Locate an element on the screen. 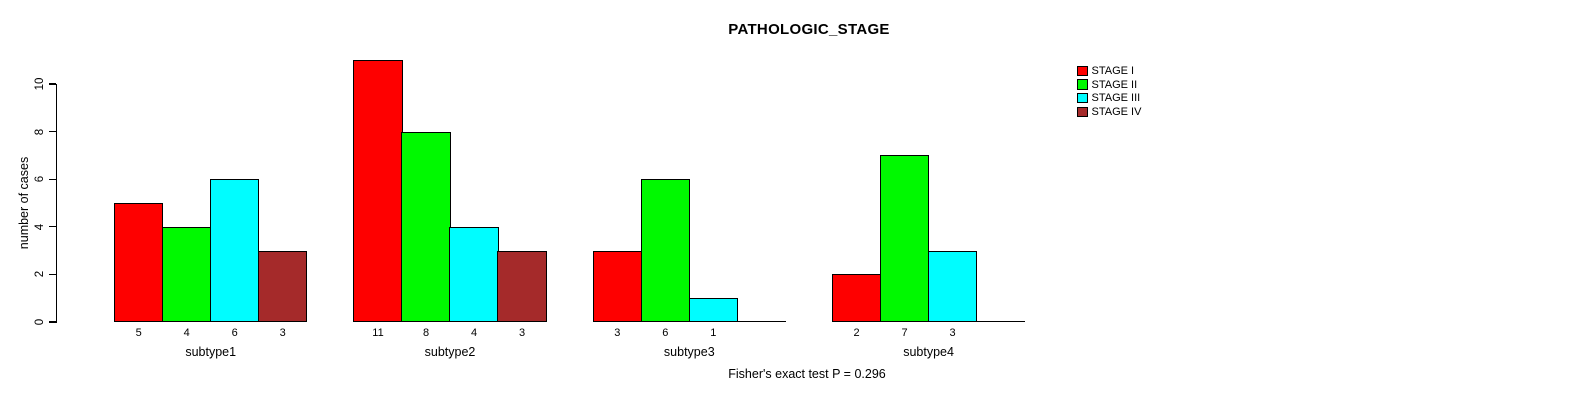  bar-subtype1-stage-ii is located at coordinates (187, 274).